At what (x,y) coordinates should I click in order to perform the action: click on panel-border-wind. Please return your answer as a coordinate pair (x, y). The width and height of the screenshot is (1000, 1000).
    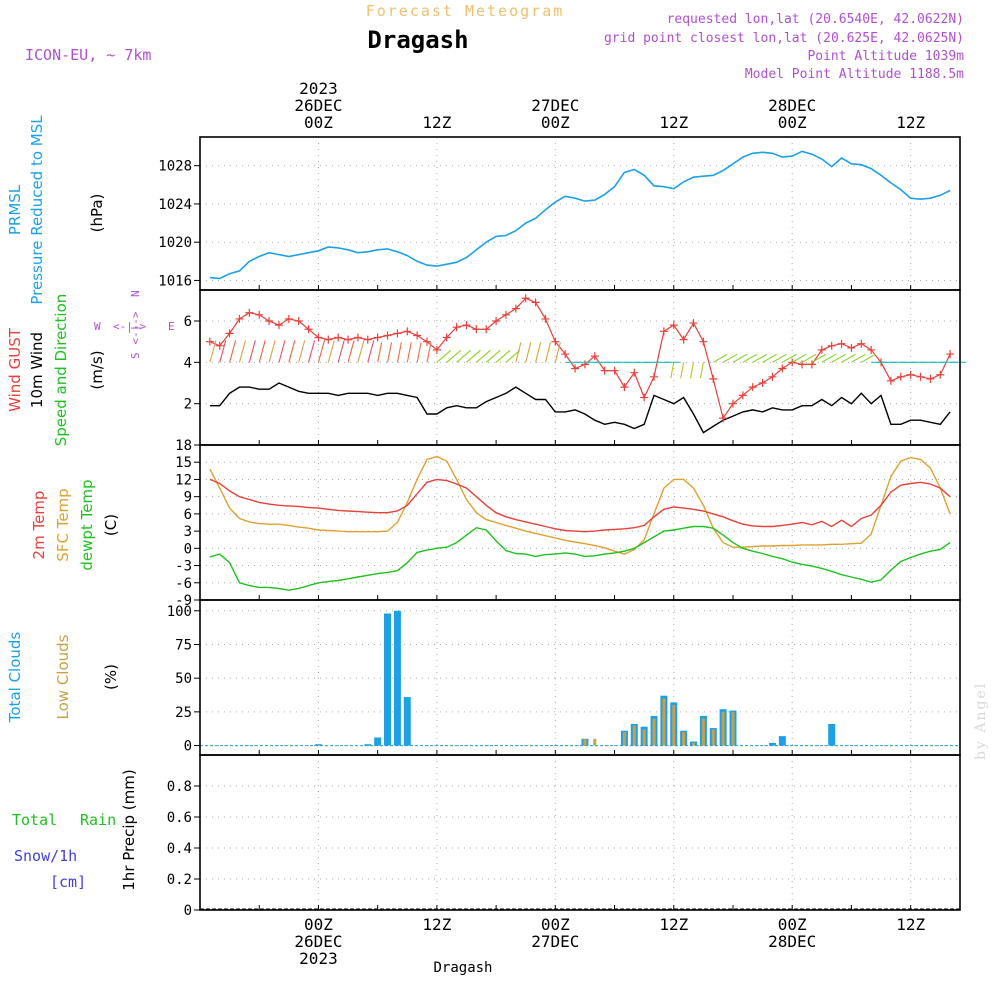
    Looking at the image, I should click on (580, 367).